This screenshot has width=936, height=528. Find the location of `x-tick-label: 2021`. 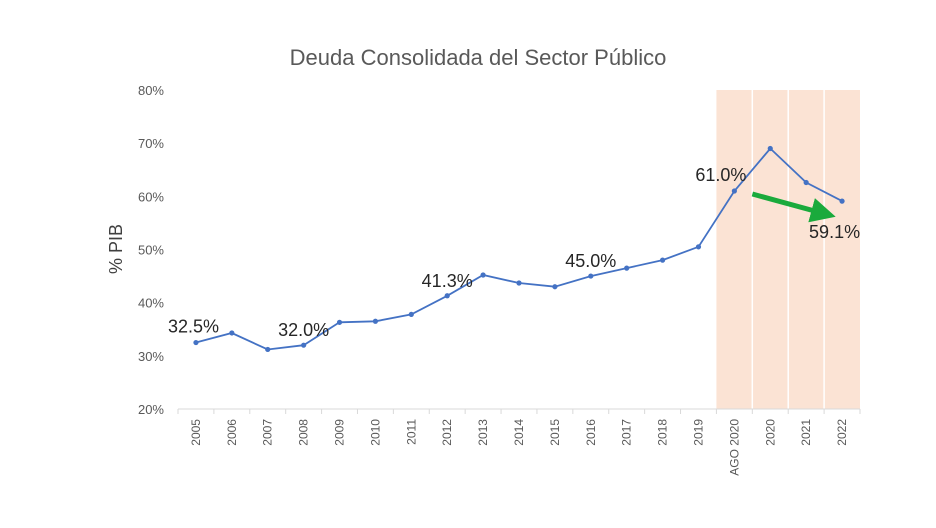

x-tick-label: 2021 is located at coordinates (806, 432).